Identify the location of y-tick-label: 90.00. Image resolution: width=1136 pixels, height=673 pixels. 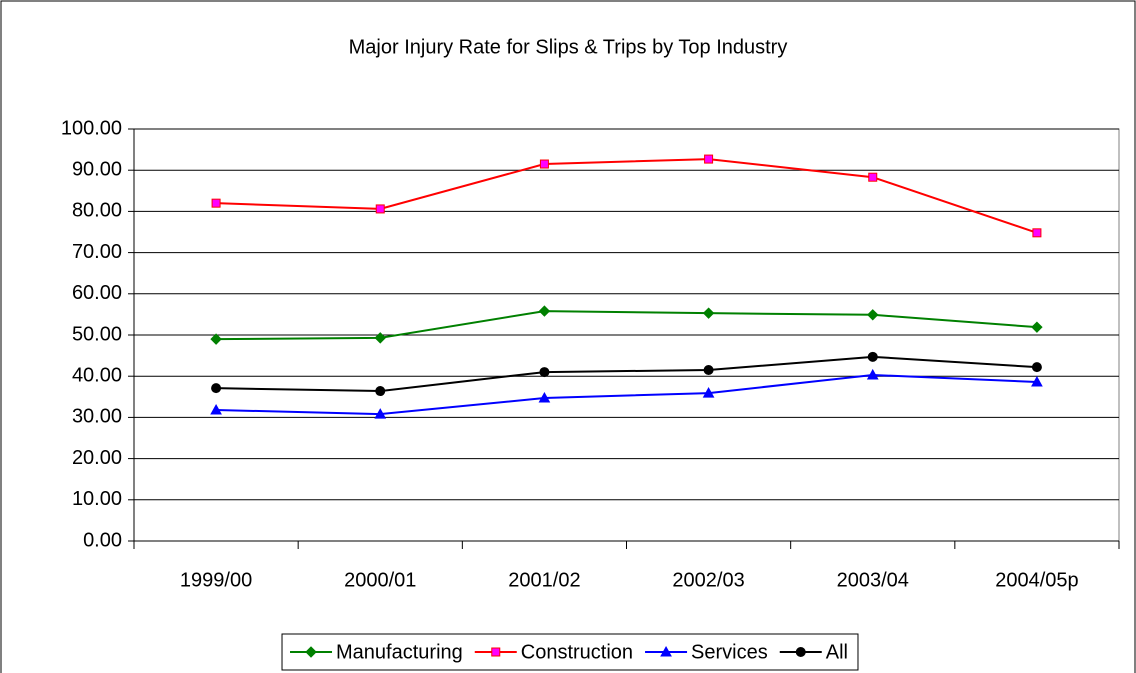
(97, 169).